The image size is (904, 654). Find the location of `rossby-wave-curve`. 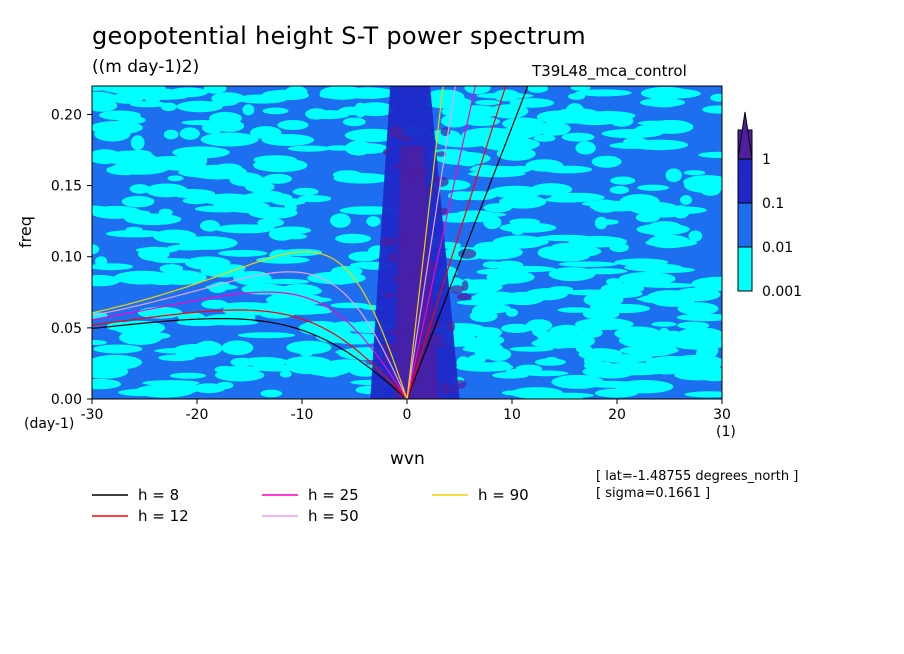

rossby-wave-curve is located at coordinates (250, 358).